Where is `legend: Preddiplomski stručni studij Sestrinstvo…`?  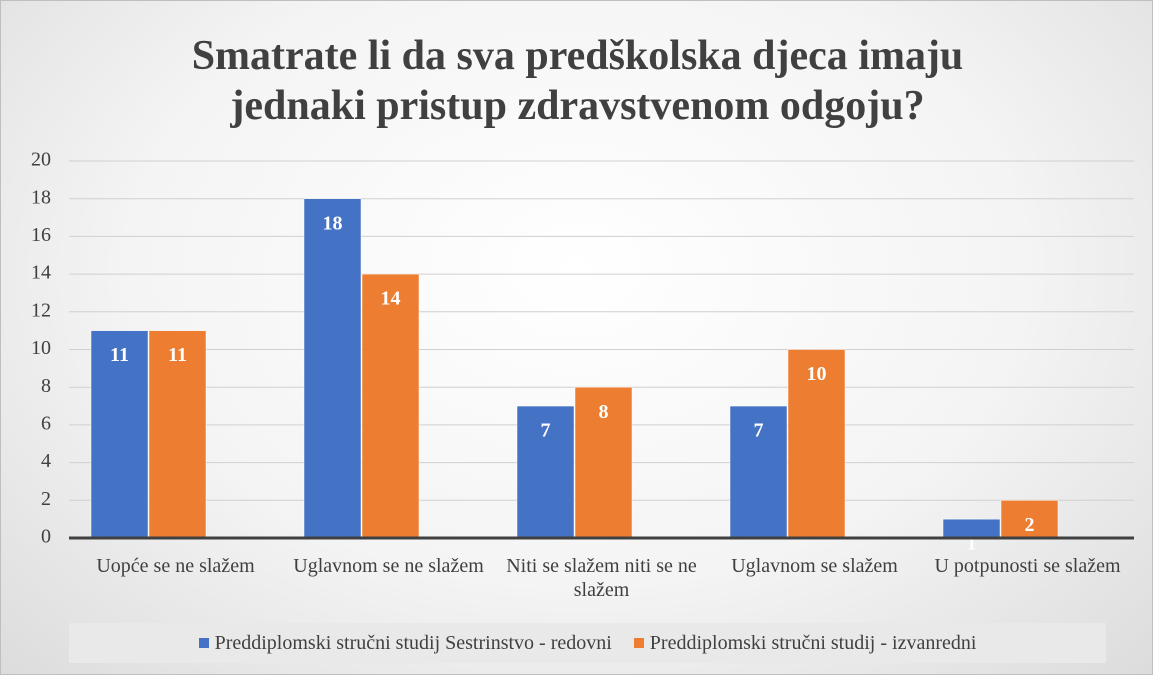 legend: Preddiplomski stručni studij Sestrinstvo… is located at coordinates (587, 643).